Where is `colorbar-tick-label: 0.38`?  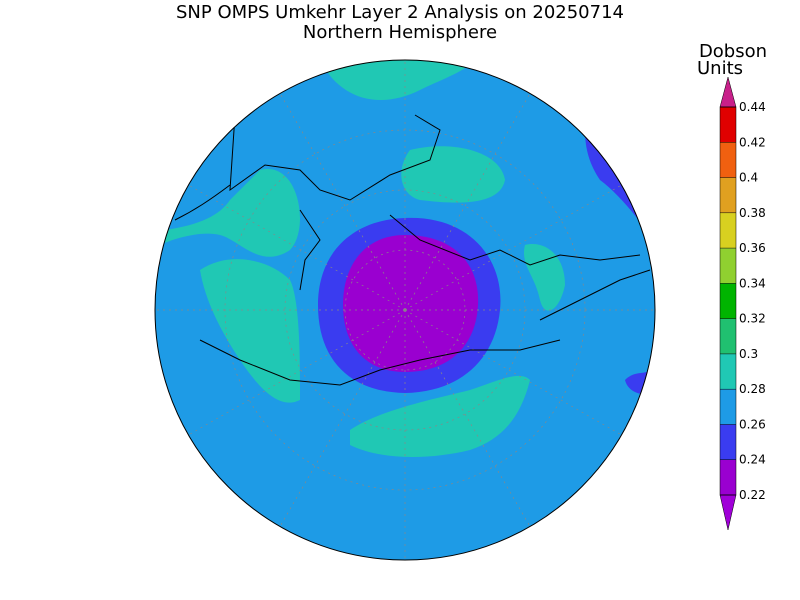 colorbar-tick-label: 0.38 is located at coordinates (752, 213).